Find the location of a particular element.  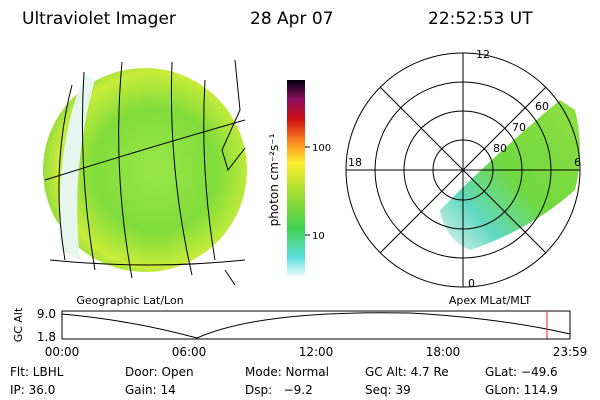

x-tick-label: 06:00 is located at coordinates (189, 352).